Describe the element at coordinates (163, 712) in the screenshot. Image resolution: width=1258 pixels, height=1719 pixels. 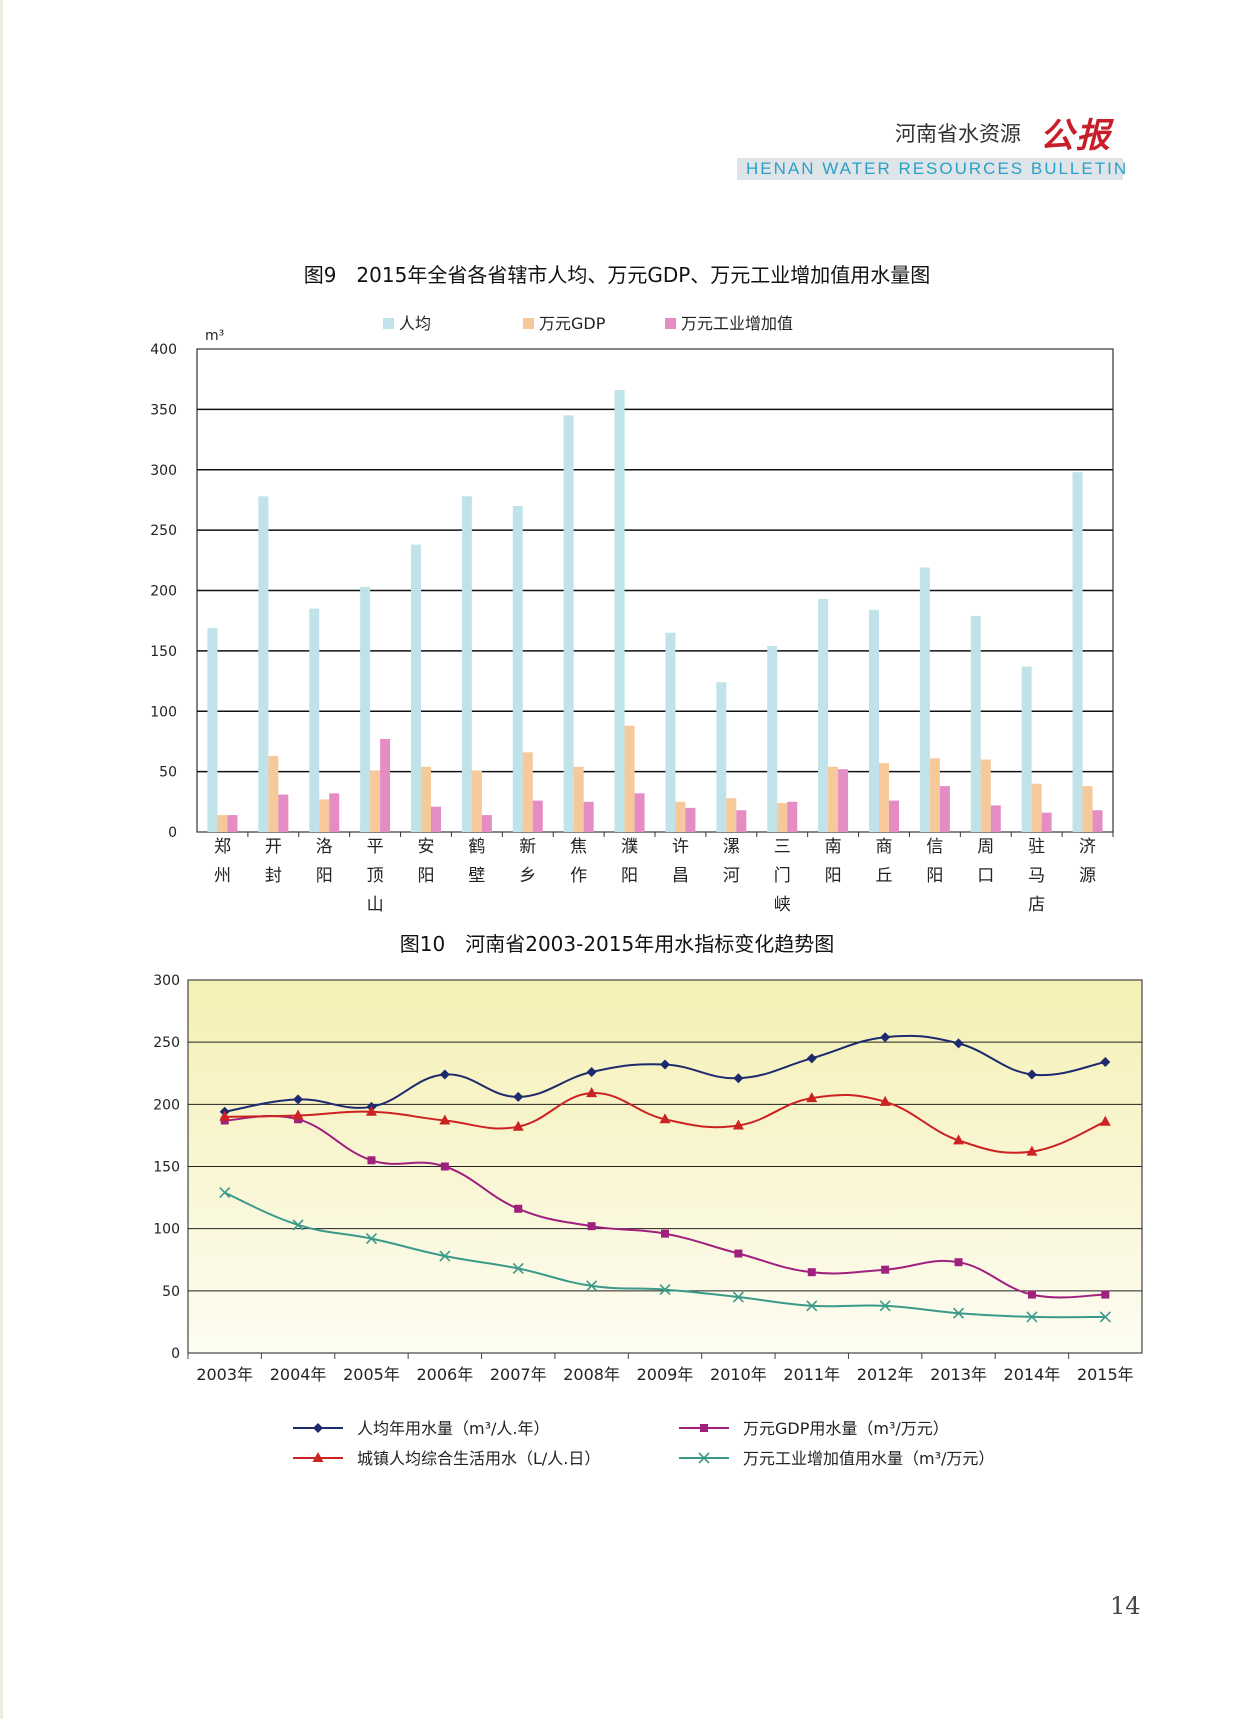
I see `bar-y-tick-label: 100` at that location.